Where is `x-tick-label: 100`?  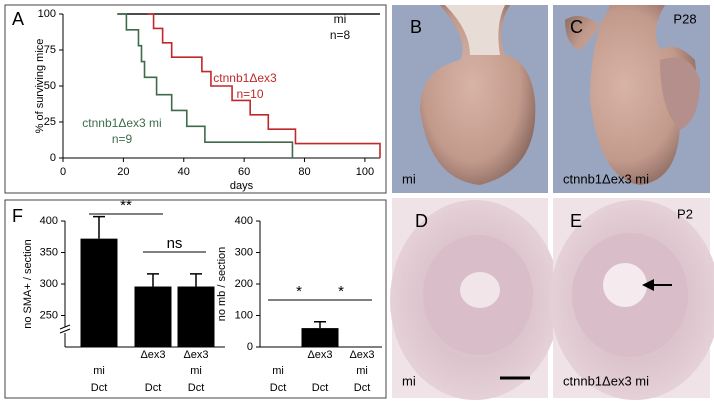 x-tick-label: 100 is located at coordinates (365, 172).